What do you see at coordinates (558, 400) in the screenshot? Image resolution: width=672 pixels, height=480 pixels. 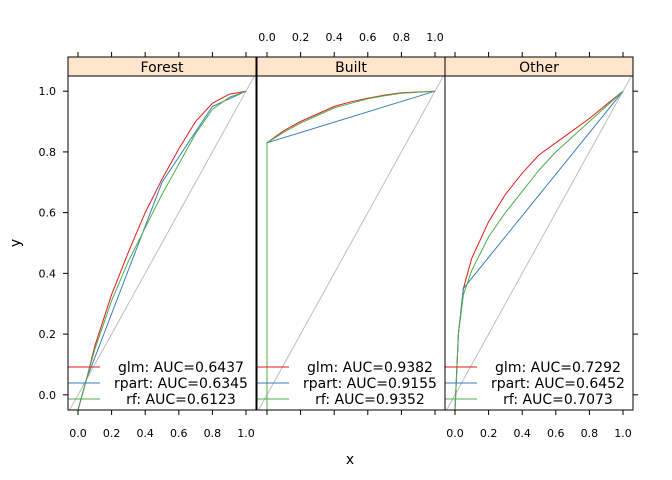 I see `legend-label-rf: rf: AUC=0.7073` at bounding box center [558, 400].